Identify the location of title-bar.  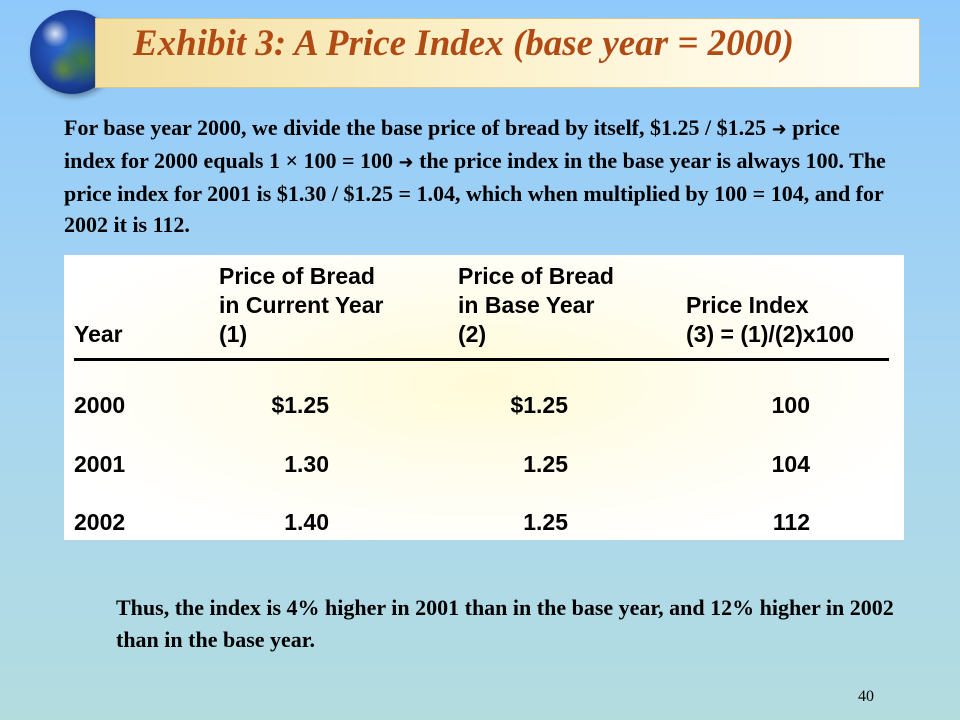
(507, 53).